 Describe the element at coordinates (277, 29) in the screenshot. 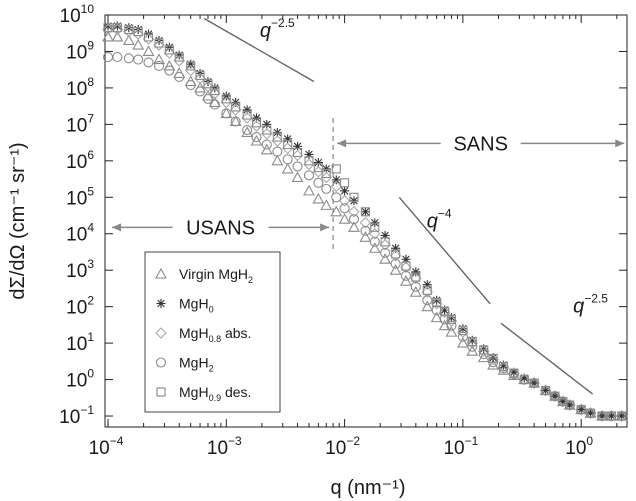

I see `slope-label: q−2.5` at that location.